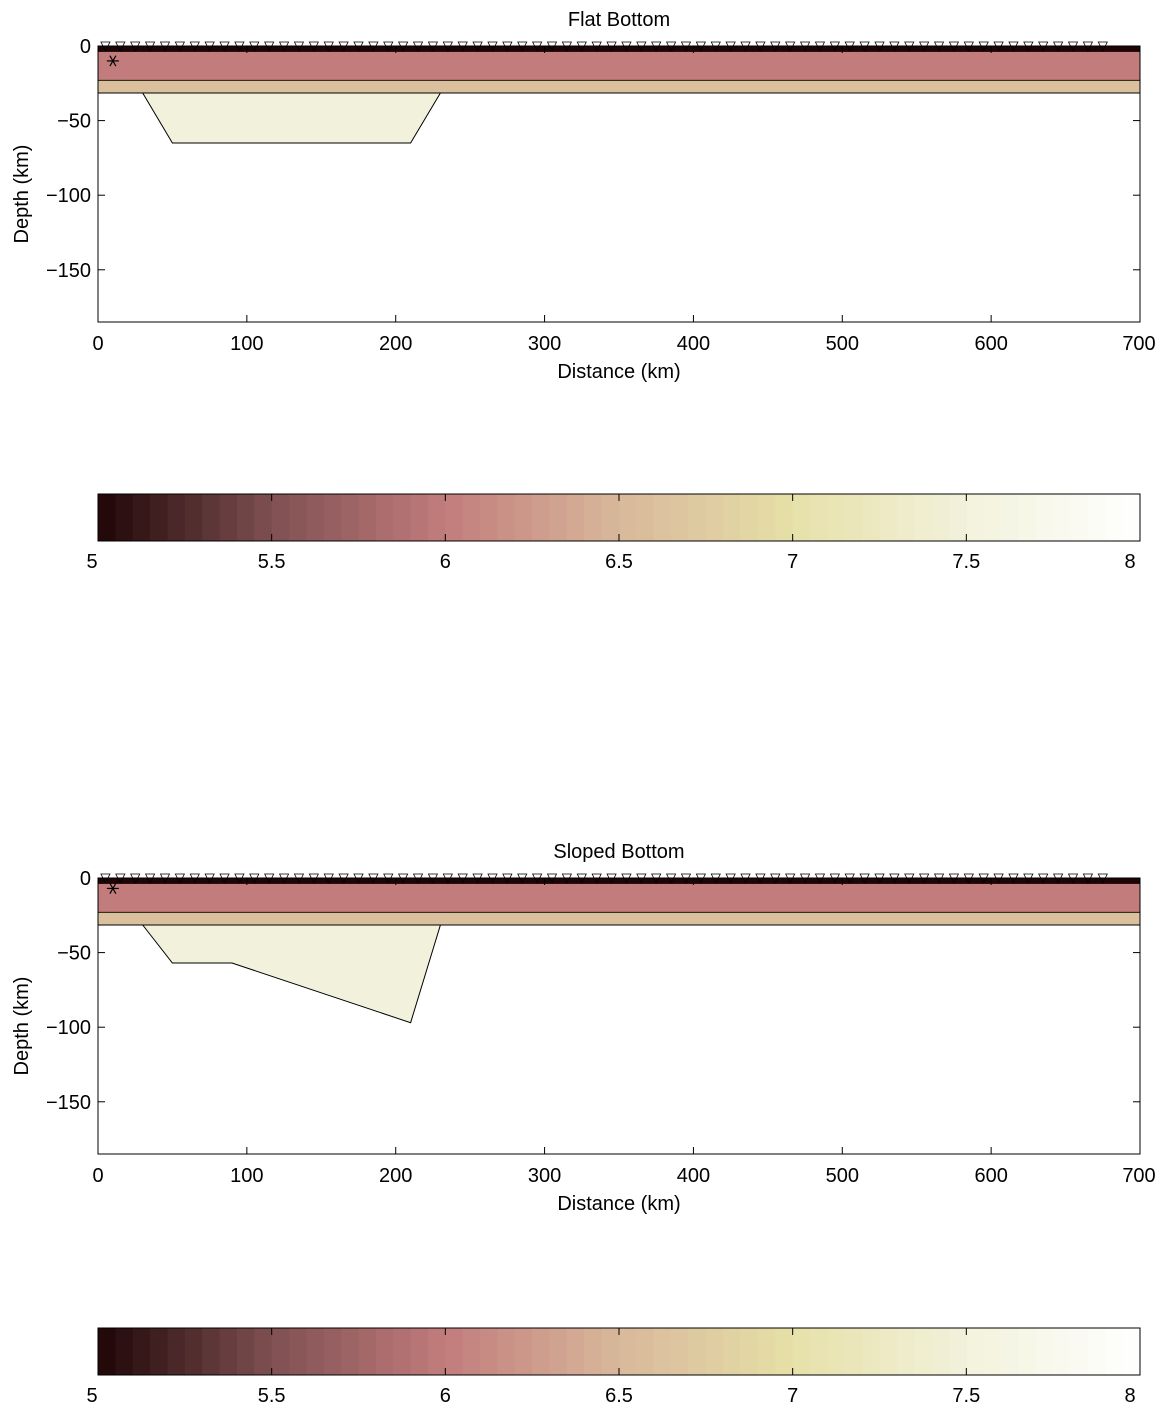 The height and width of the screenshot is (1408, 1167). I want to click on x-tick-label: 300, so click(544, 1176).